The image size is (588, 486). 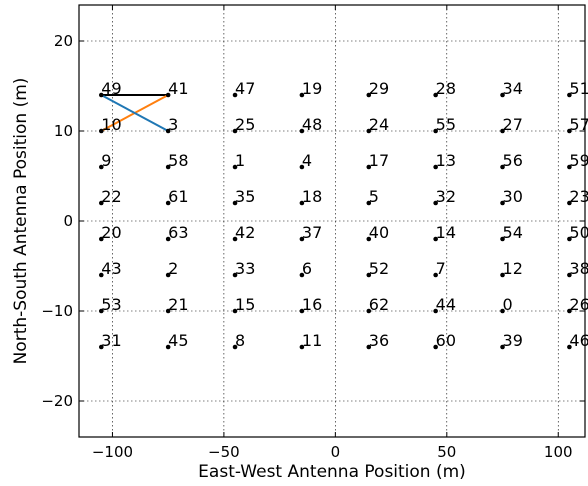 I want to click on baseline-layer, so click(x=134, y=113).